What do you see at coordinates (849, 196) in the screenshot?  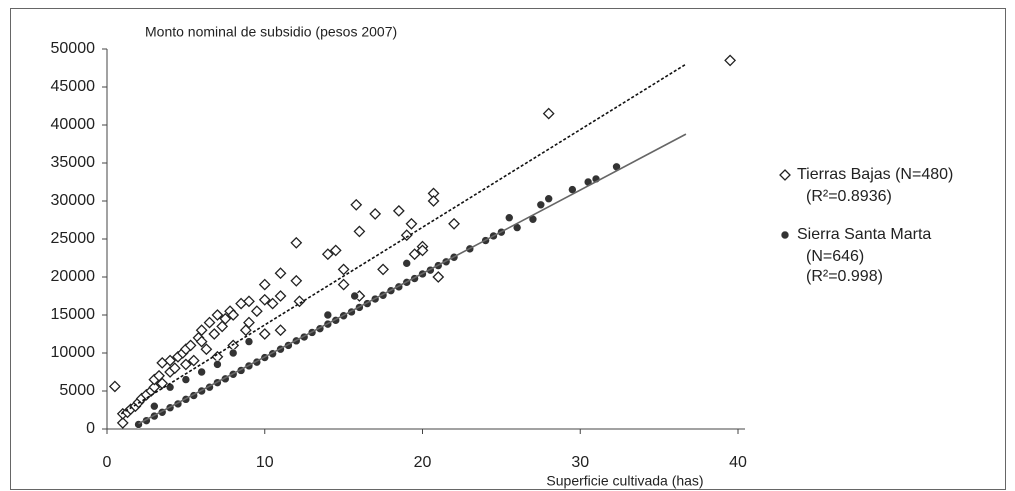 I see `legend-note: (R²=0.8936)` at bounding box center [849, 196].